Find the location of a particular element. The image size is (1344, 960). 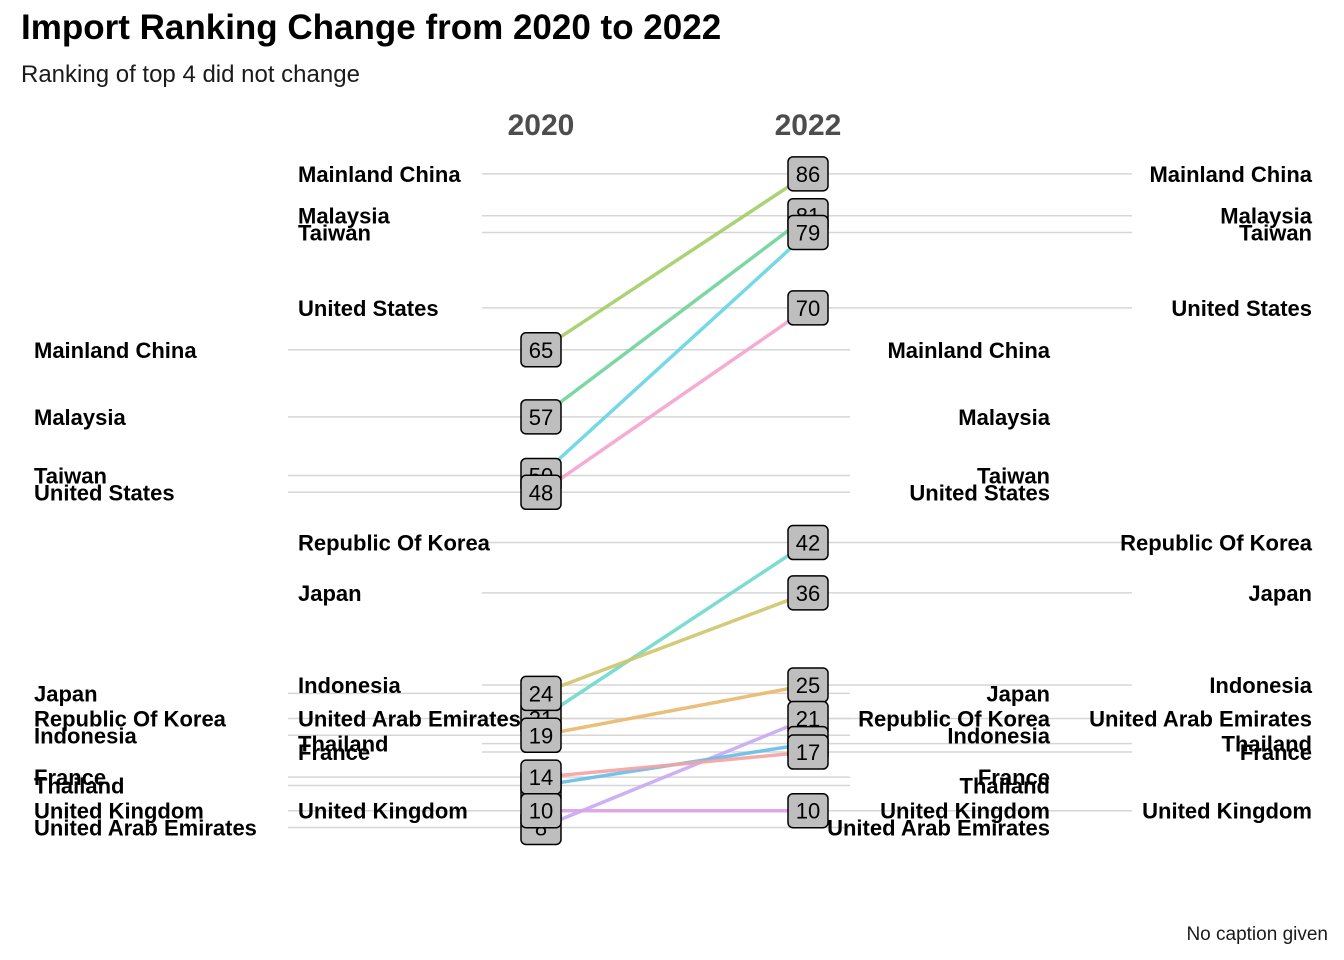

country-label-2020-left-united-arab-emirates: United Arab Emirates is located at coordinates (145, 827).